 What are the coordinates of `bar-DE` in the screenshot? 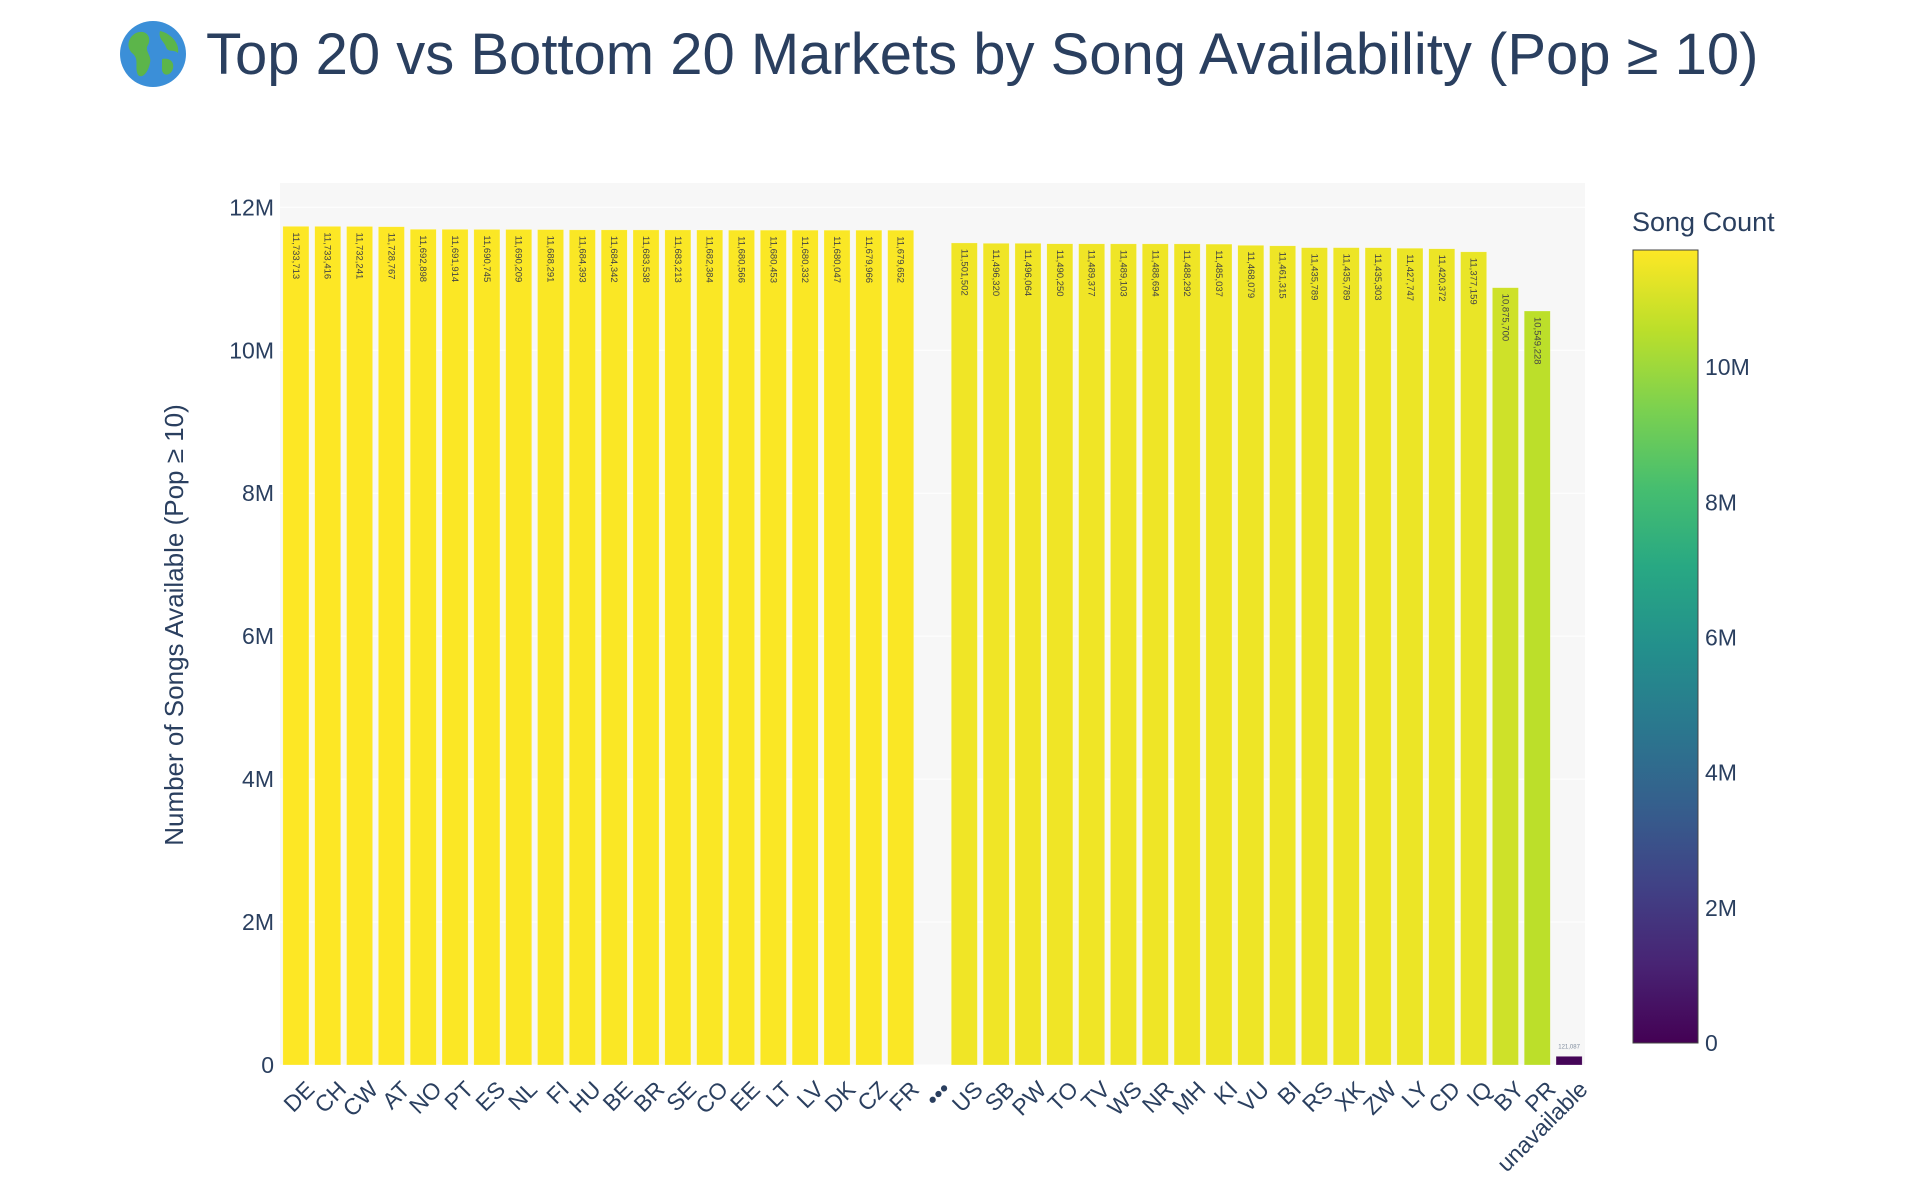 It's located at (296, 646).